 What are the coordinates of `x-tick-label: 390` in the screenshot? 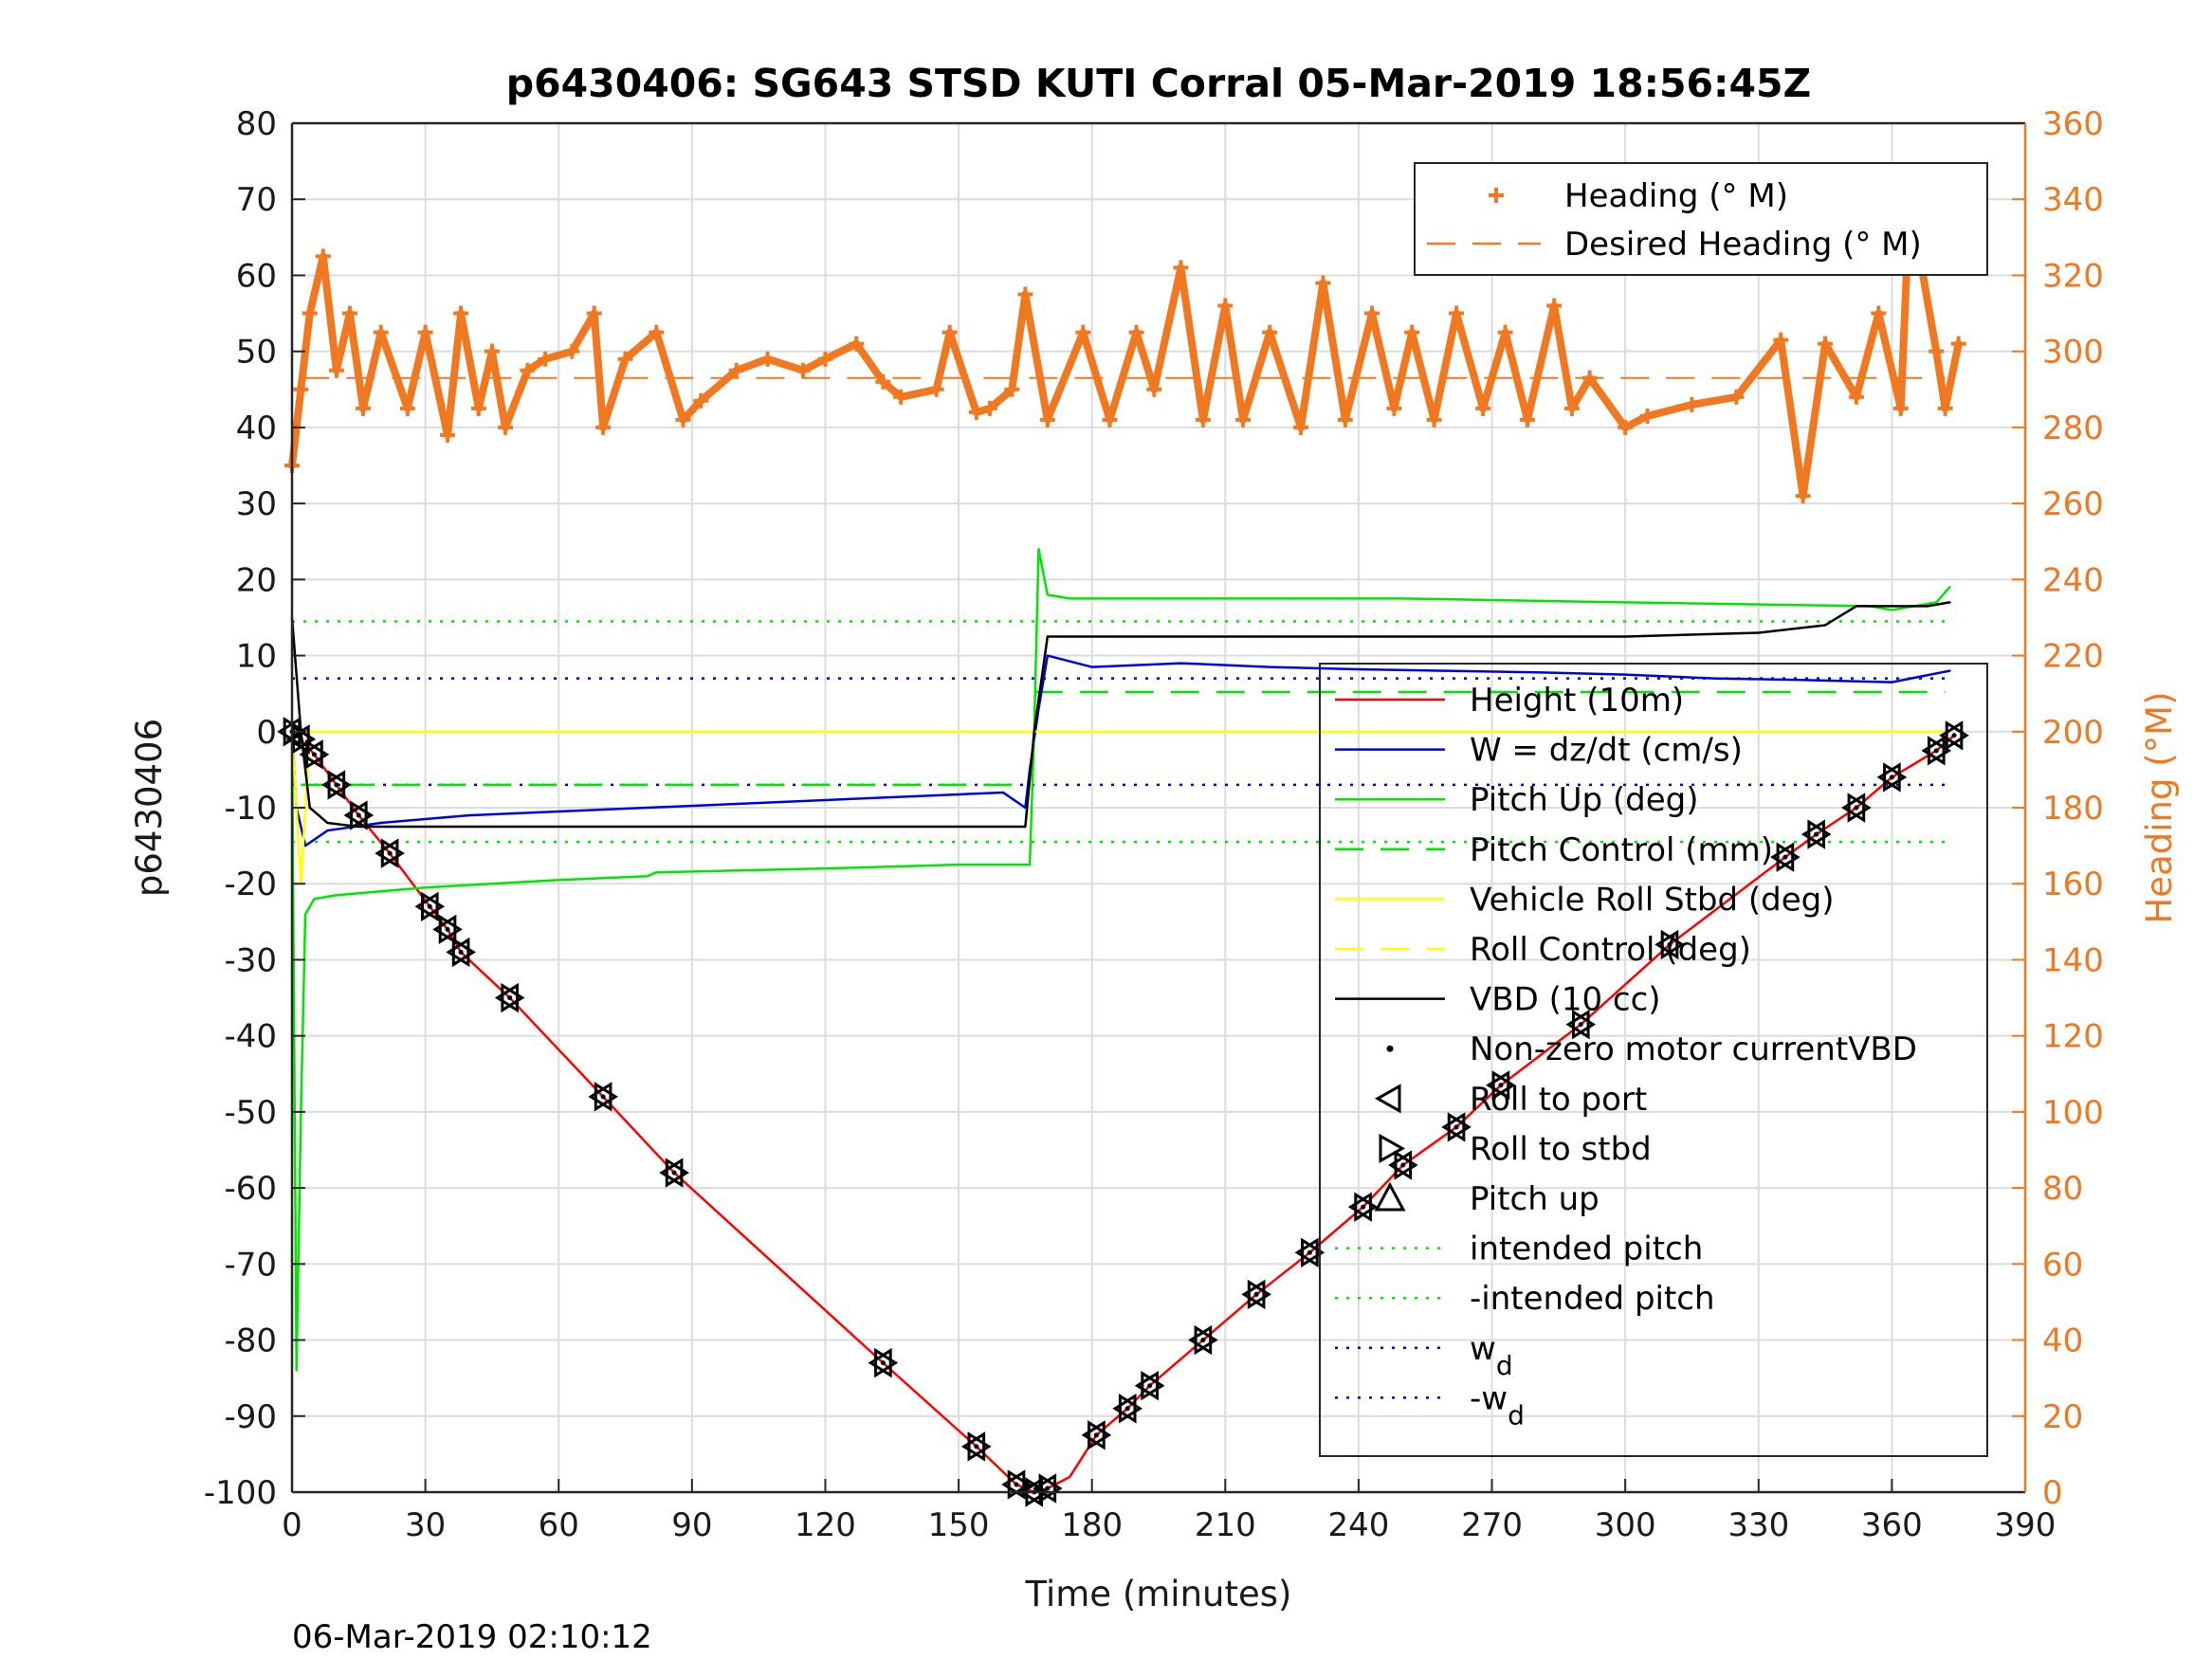 It's located at (2026, 1525).